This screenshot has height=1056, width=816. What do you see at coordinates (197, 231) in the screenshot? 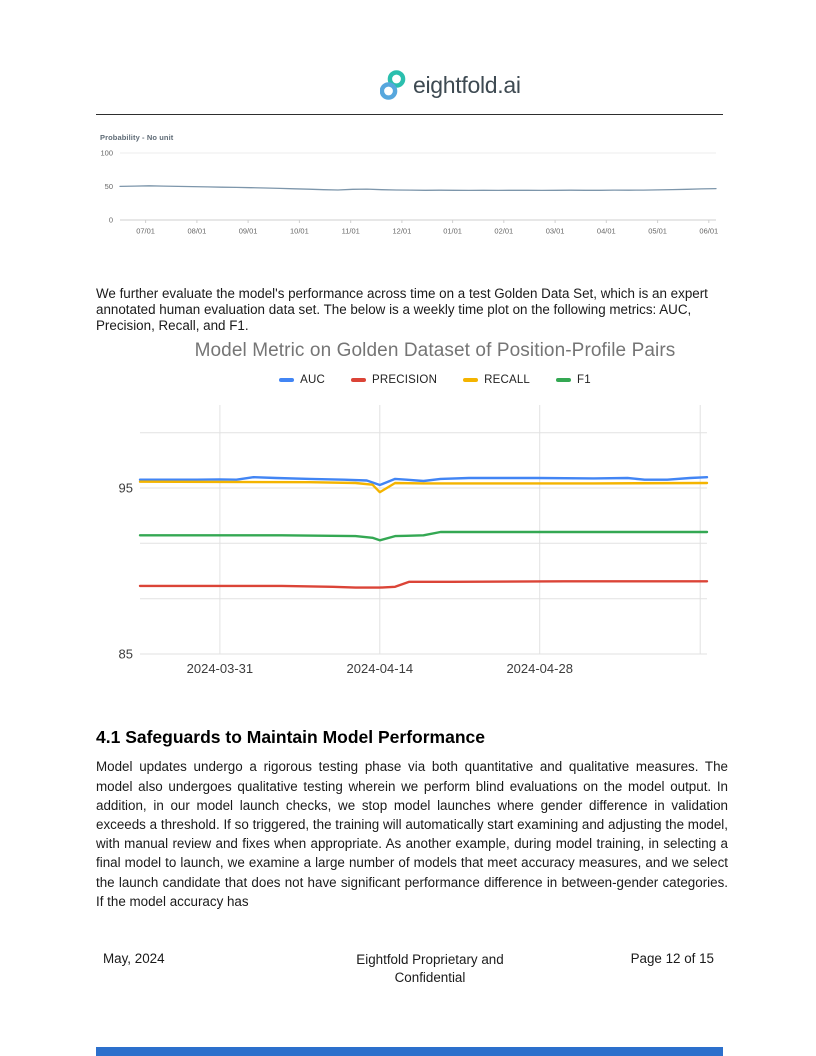
I see `svg-text: 08/01` at bounding box center [197, 231].